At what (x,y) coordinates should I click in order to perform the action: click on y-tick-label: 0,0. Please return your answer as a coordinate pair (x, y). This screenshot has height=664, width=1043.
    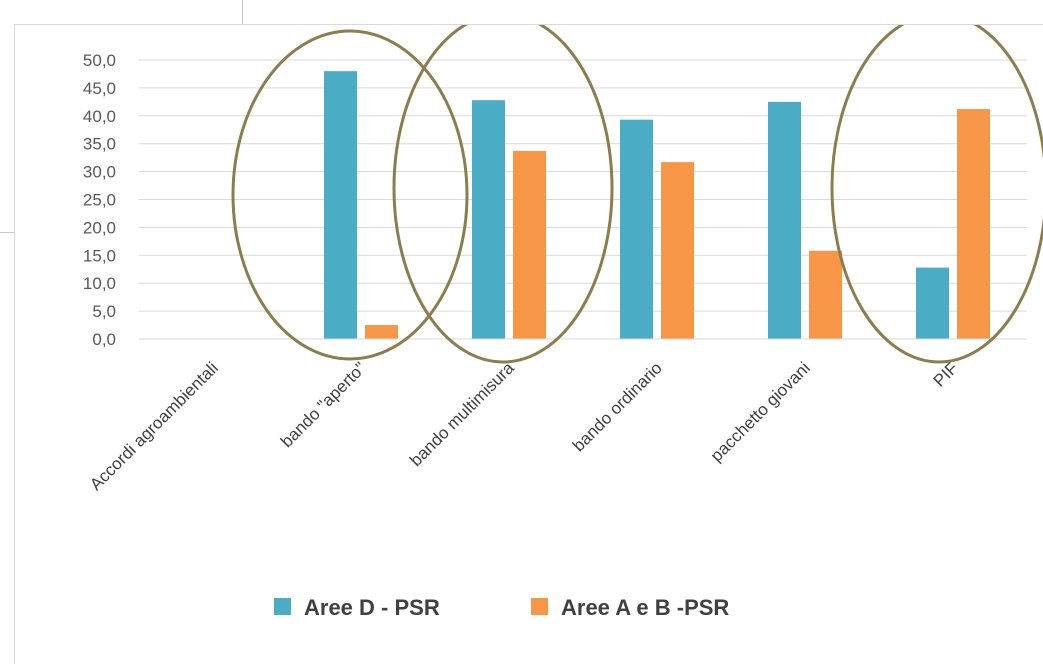
    Looking at the image, I should click on (104, 339).